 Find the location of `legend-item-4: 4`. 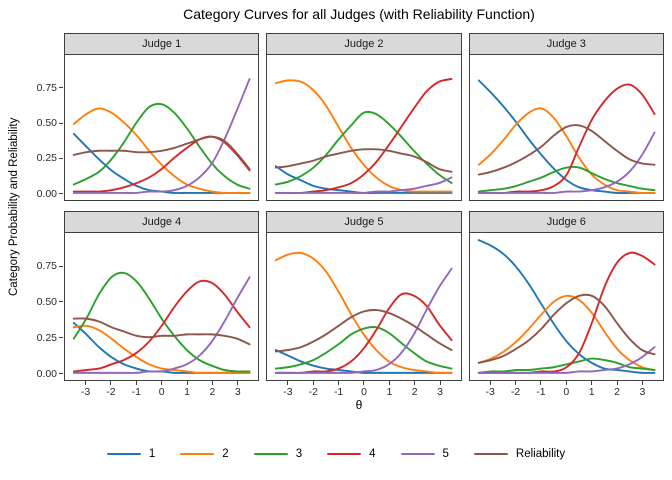

legend-item-4: 4 is located at coordinates (351, 454).